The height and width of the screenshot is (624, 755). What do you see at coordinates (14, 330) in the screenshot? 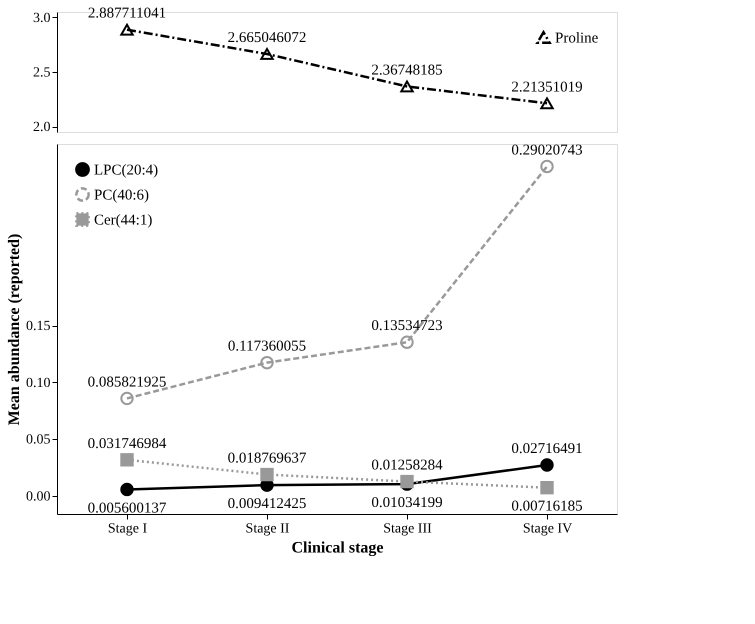
I see `y-axis-title: Mean abundance (reported)` at bounding box center [14, 330].